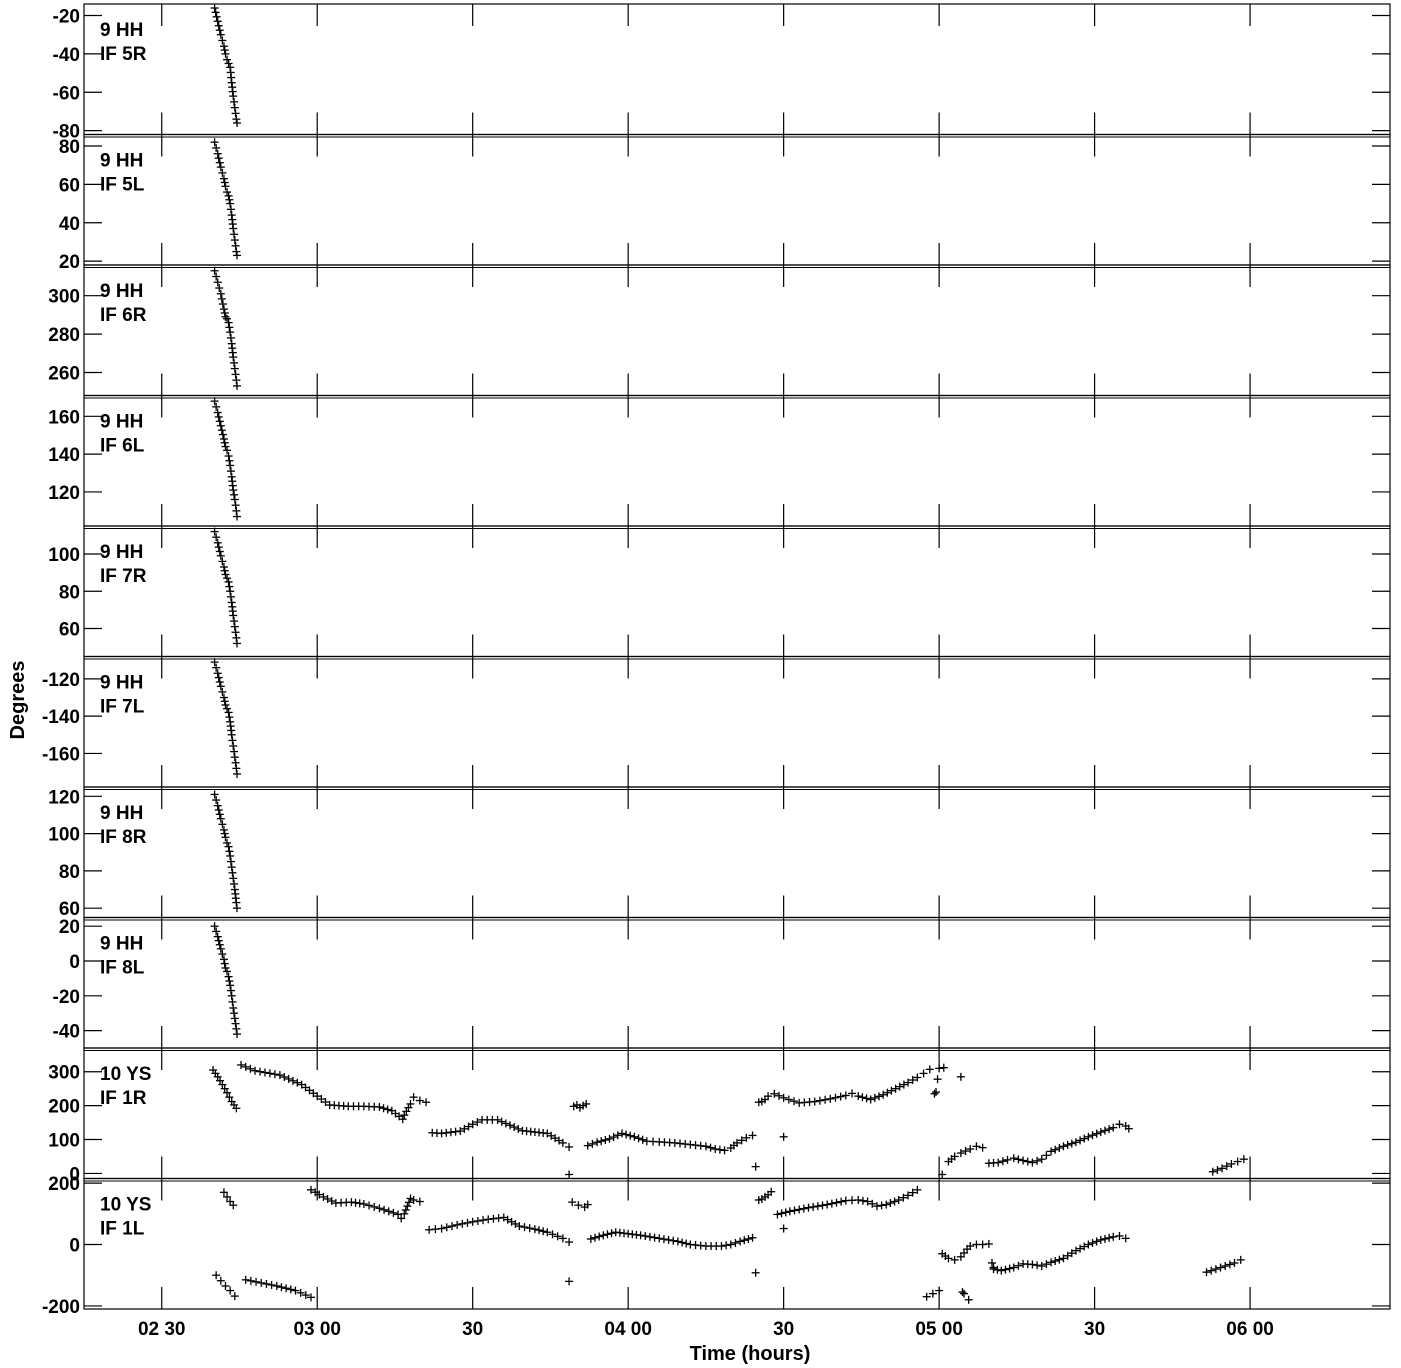 Image resolution: width=1401 pixels, height=1368 pixels. What do you see at coordinates (628, 1329) in the screenshot?
I see `x-tick-label: 04 00` at bounding box center [628, 1329].